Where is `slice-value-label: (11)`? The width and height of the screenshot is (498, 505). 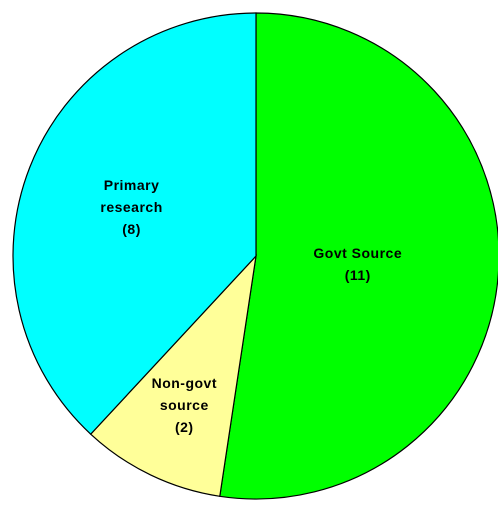
slice-value-label: (11) is located at coordinates (357, 274).